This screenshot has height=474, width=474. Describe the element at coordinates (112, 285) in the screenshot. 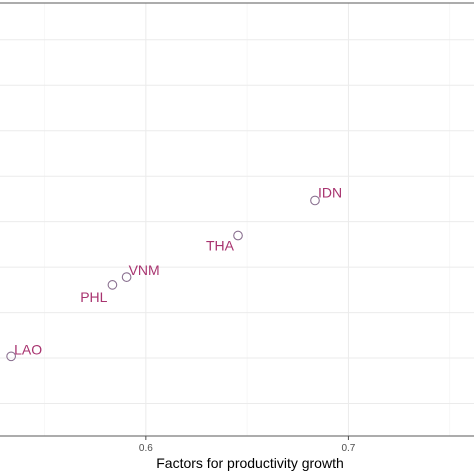

I see `data-point-phl` at that location.